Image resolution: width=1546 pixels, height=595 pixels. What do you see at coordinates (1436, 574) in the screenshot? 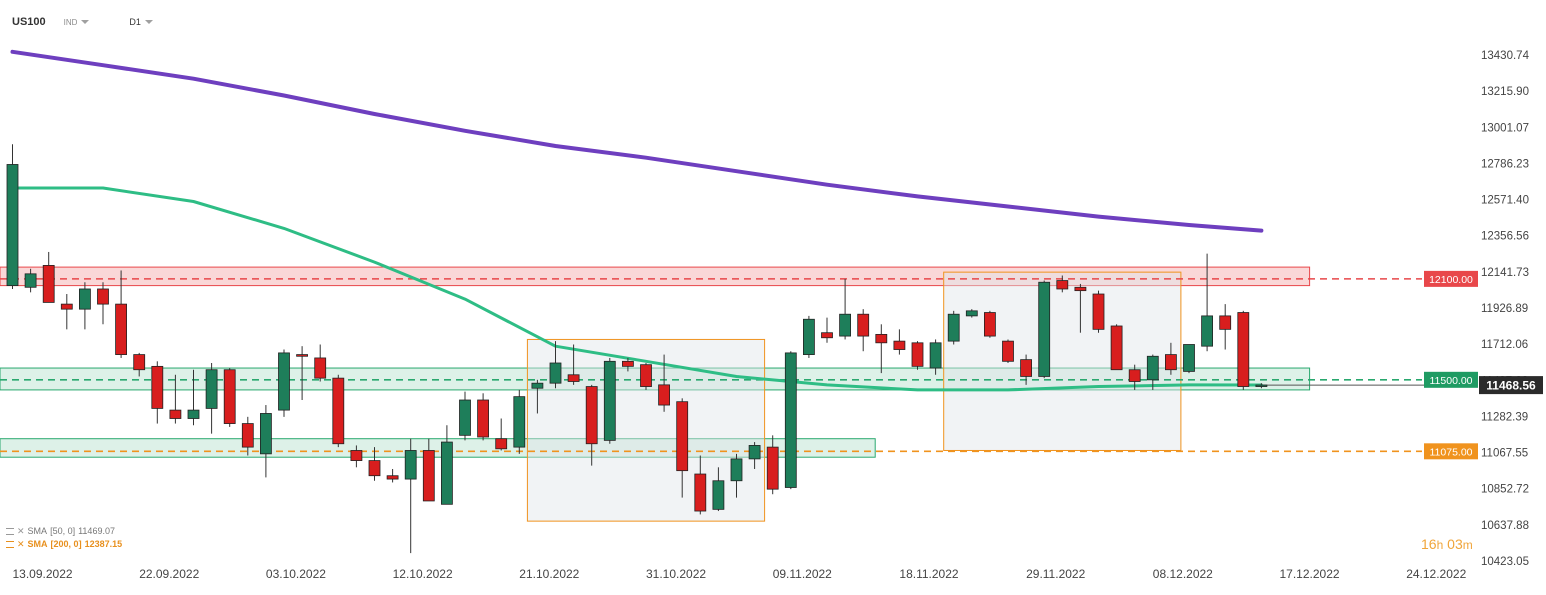
I see `x-tick-label: 24.12.2022` at bounding box center [1436, 574].